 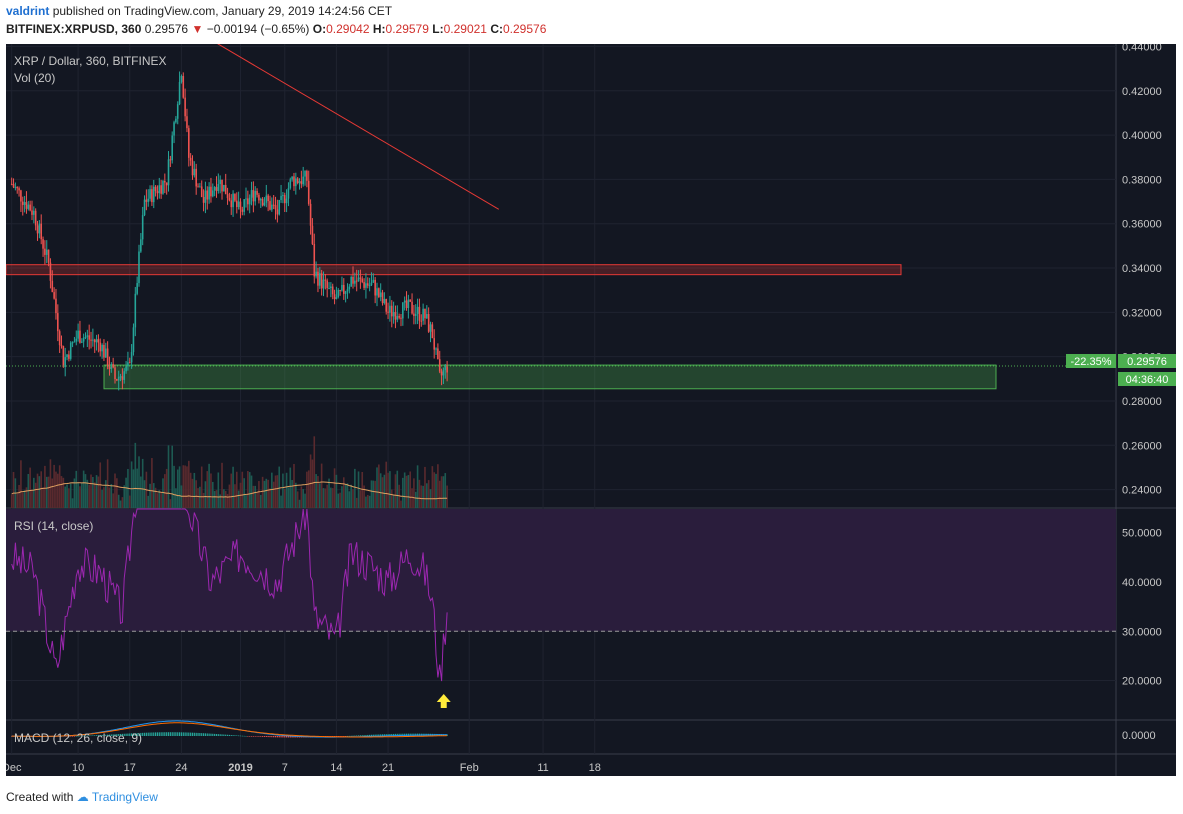 I want to click on author-link: valdrint, so click(x=28, y=11).